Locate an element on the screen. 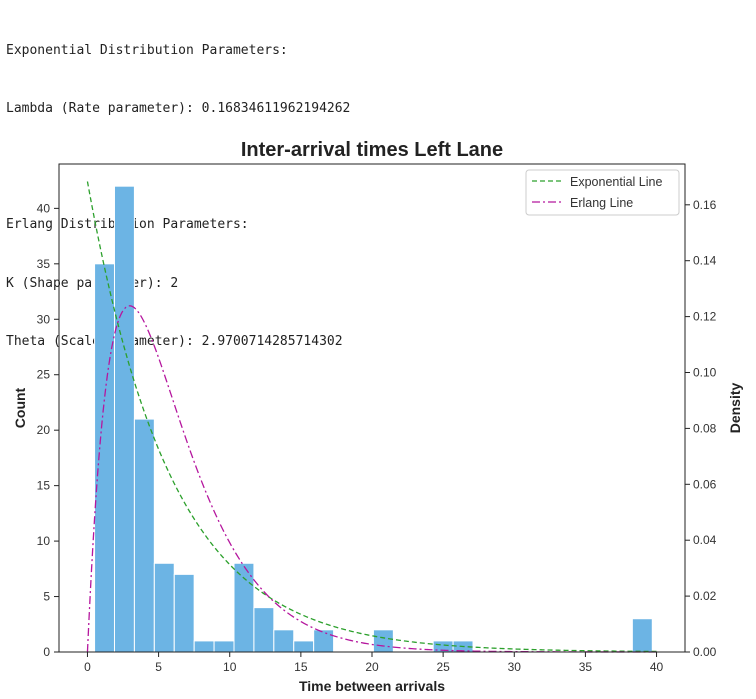 The width and height of the screenshot is (756, 699). y-tick-label: 15 is located at coordinates (44, 486).